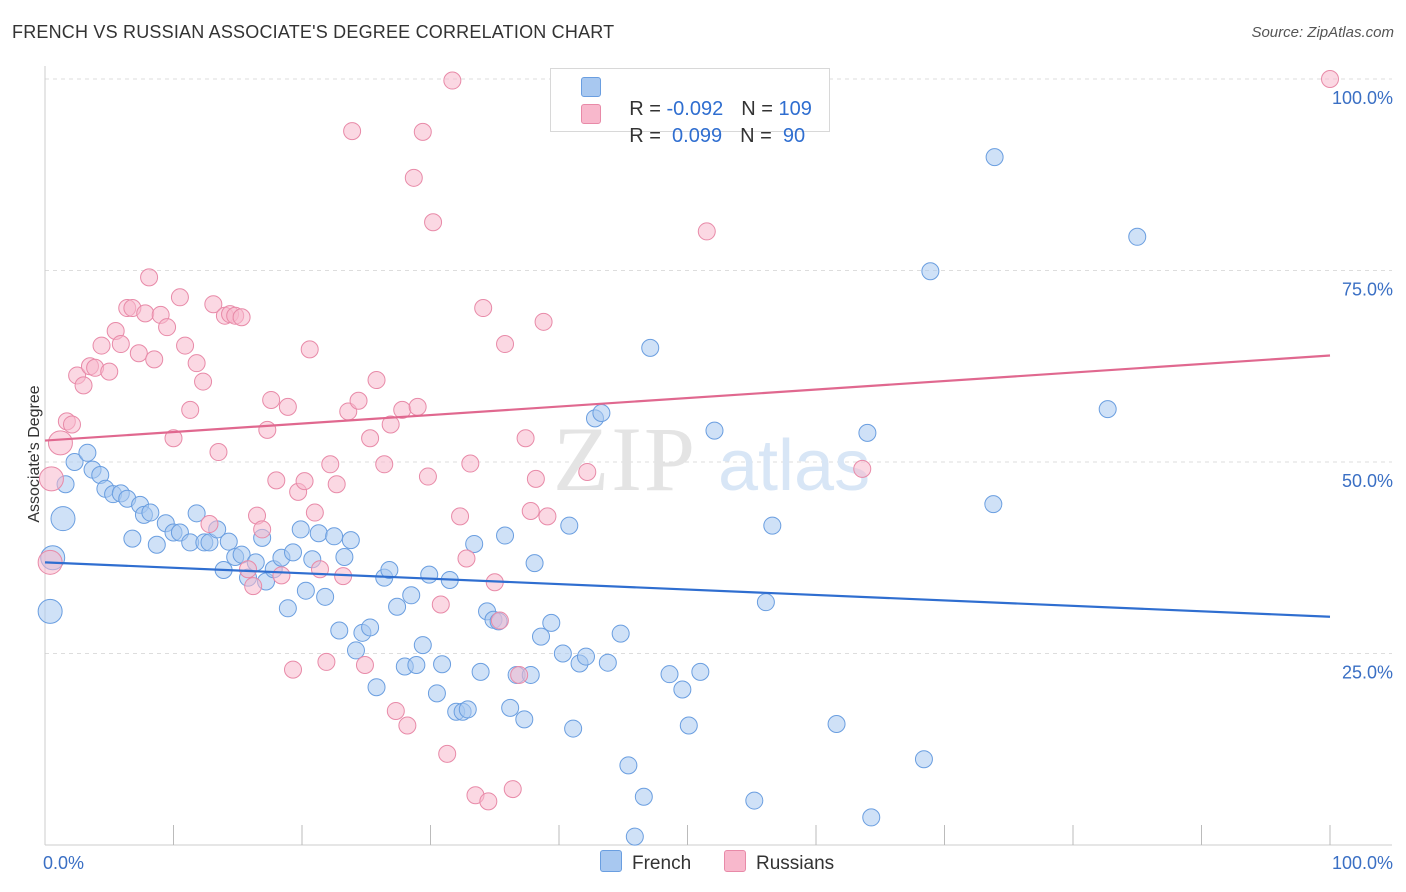 Image resolution: width=1406 pixels, height=892 pixels. What do you see at coordinates (693, 124) in the screenshot?
I see `legend-row-russians: R = 0.099 N = 90` at bounding box center [693, 124].